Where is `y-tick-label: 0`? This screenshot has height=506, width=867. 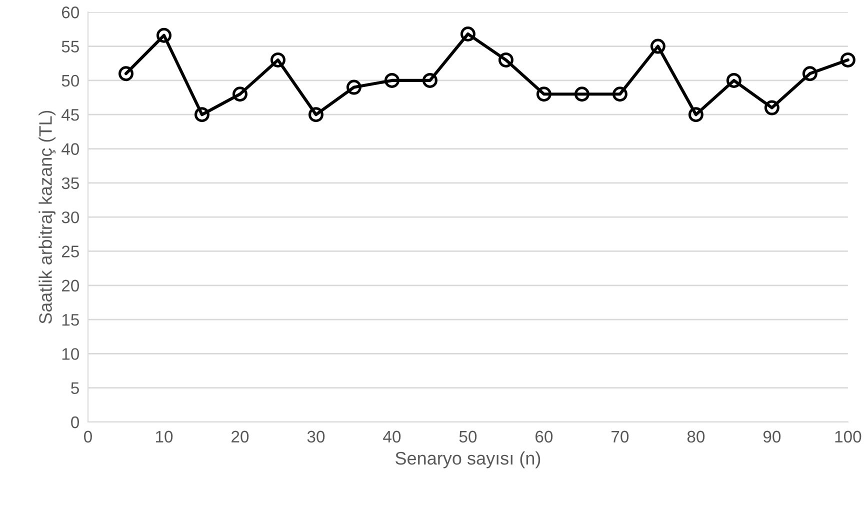 y-tick-label: 0 is located at coordinates (75, 422).